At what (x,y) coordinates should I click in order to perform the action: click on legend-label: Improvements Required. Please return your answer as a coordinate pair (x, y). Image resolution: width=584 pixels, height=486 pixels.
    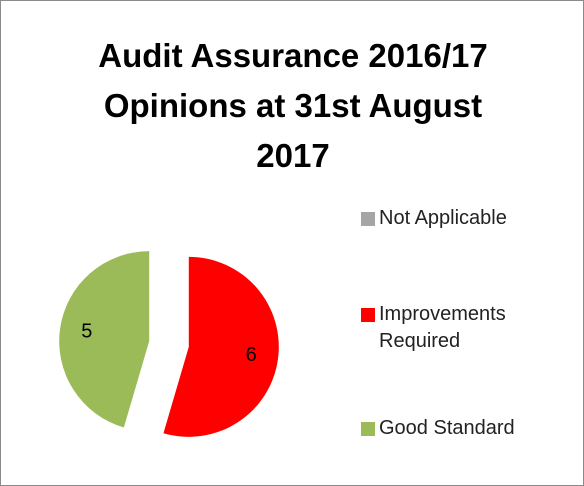
    Looking at the image, I should click on (442, 327).